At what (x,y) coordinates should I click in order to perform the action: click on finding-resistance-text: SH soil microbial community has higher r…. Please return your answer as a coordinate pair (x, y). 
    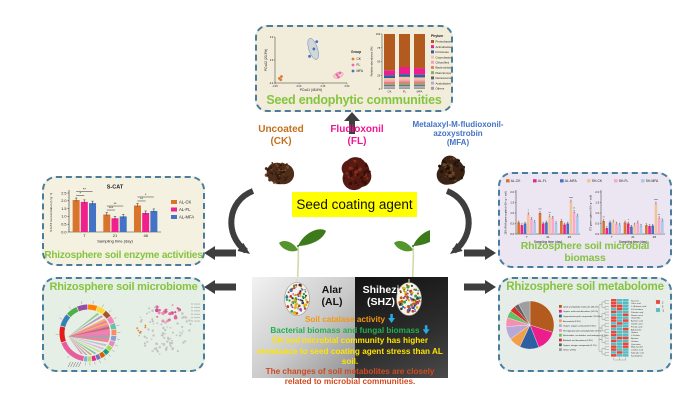
    Looking at the image, I should click on (350, 351).